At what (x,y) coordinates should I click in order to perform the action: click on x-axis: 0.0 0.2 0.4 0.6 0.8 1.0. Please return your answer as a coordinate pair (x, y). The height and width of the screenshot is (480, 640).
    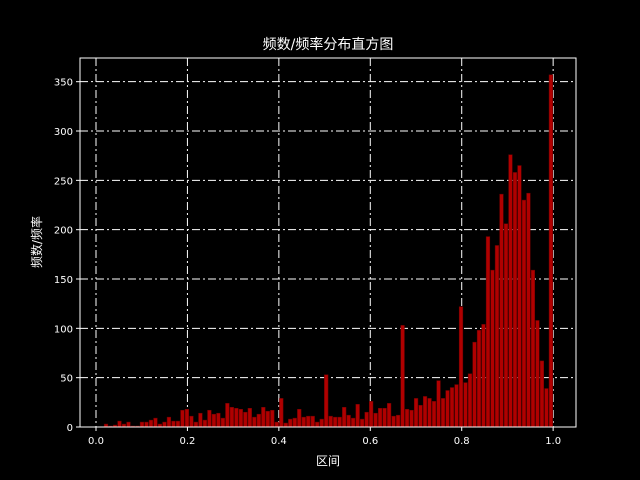
    Looking at the image, I should click on (324, 437).